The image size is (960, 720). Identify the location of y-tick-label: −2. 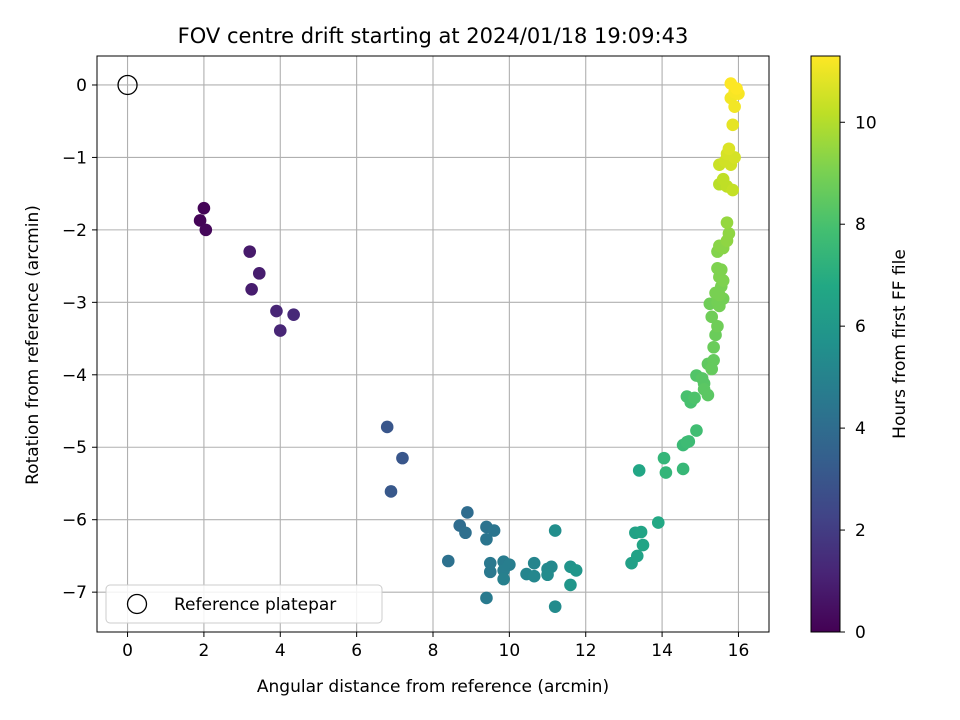
(74, 231).